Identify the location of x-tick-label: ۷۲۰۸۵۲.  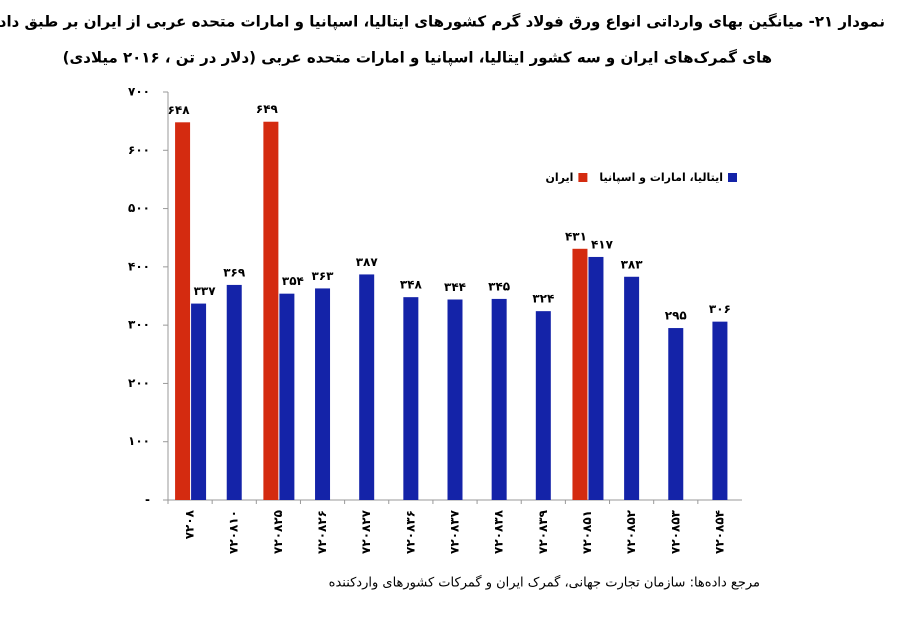
(631, 531).